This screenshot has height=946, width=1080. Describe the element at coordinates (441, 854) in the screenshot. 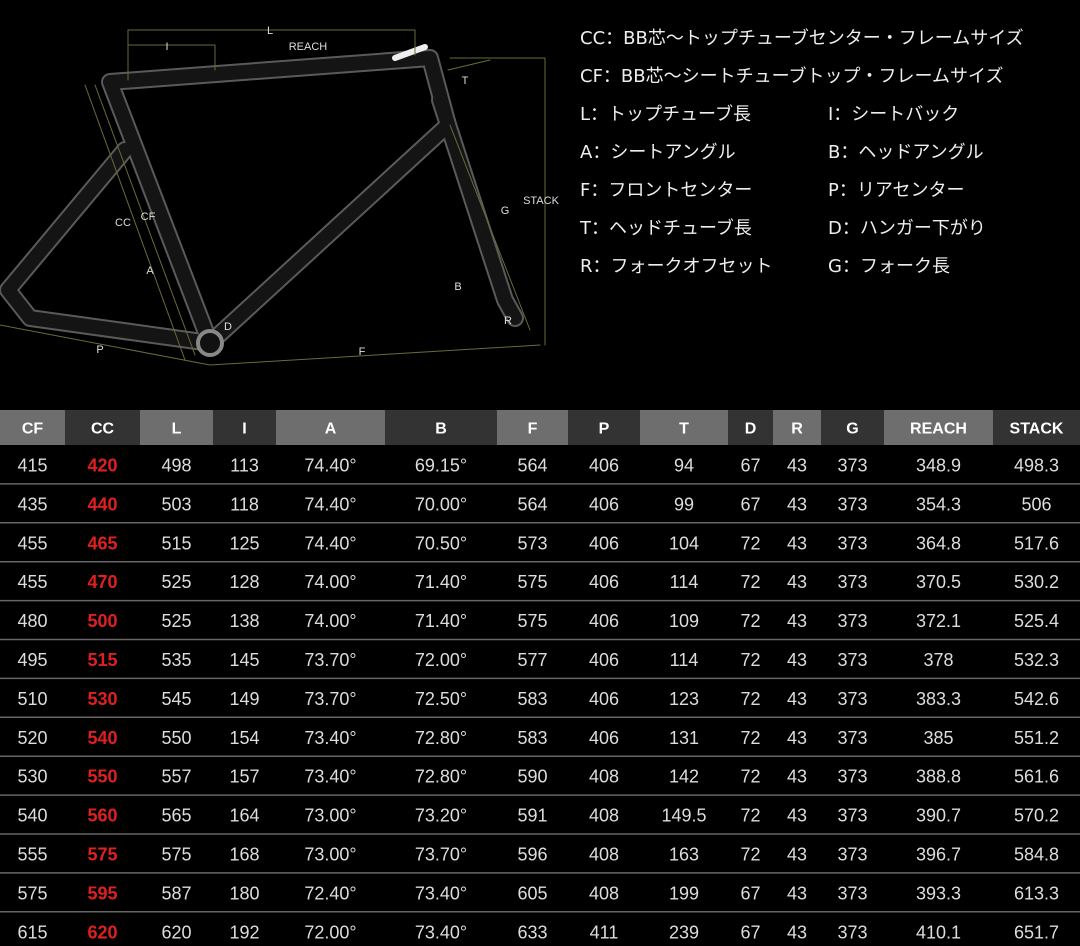

I see `table-cell: 73.70°` at that location.